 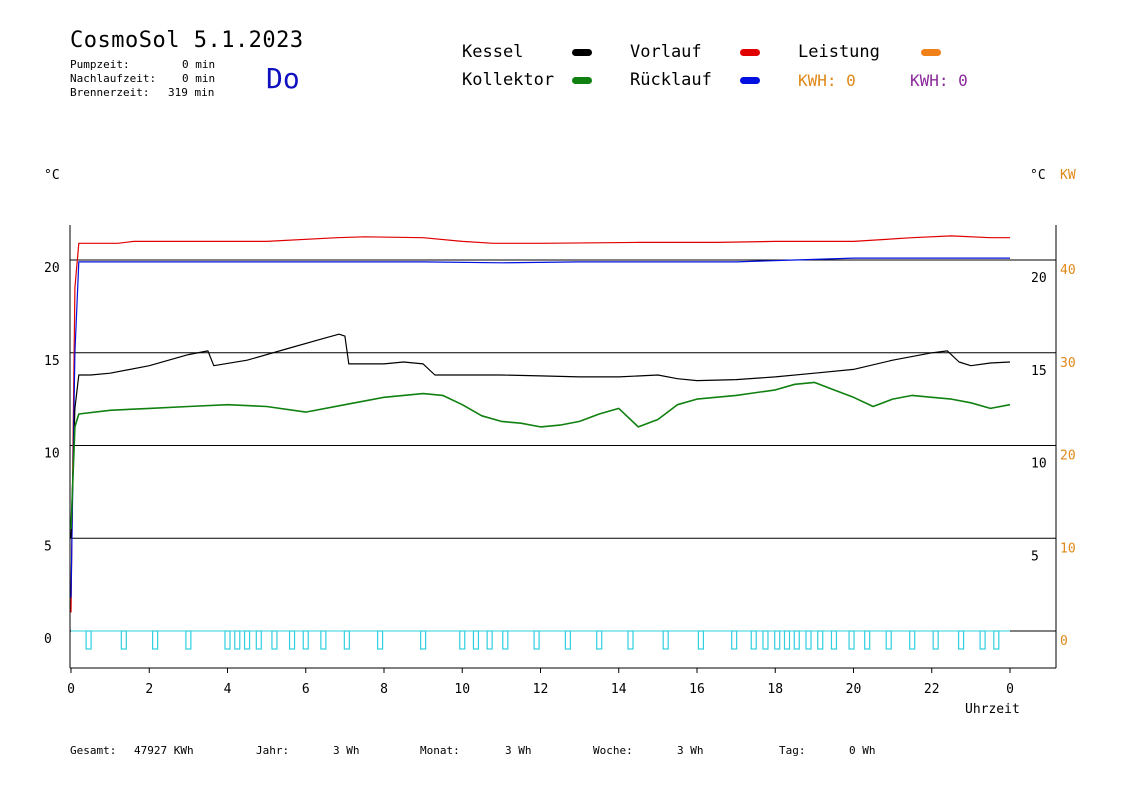 What do you see at coordinates (518, 750) in the screenshot?
I see `footer-month-value: 3 Wh` at bounding box center [518, 750].